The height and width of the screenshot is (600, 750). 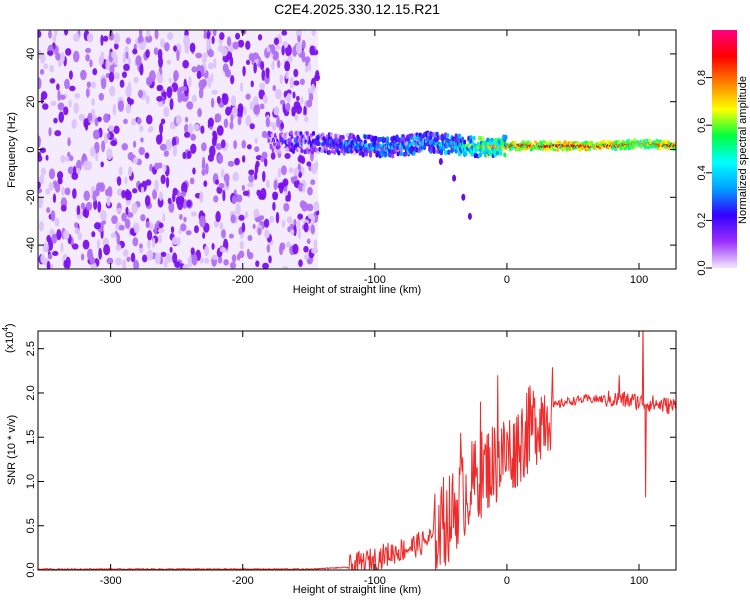 What do you see at coordinates (704, 173) in the screenshot?
I see `colorbar-ticks: 0.0 0.2 0.4 0.6 0.8` at bounding box center [704, 173].